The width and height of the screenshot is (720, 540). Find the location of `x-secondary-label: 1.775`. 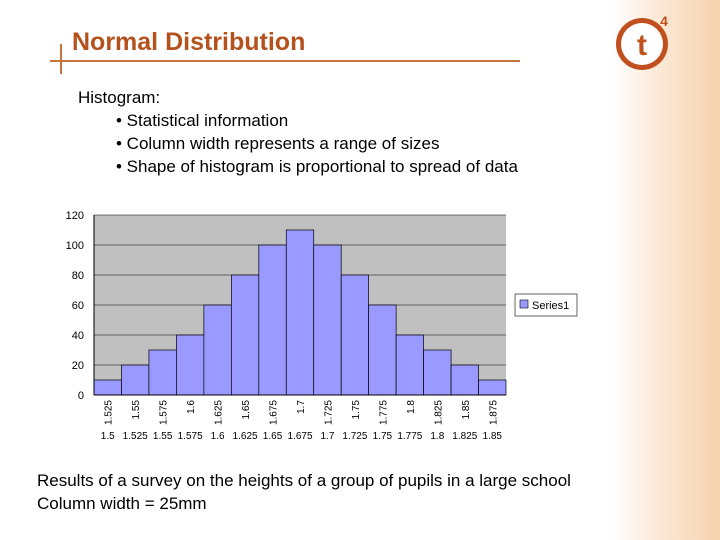

x-secondary-label: 1.775 is located at coordinates (409, 436).